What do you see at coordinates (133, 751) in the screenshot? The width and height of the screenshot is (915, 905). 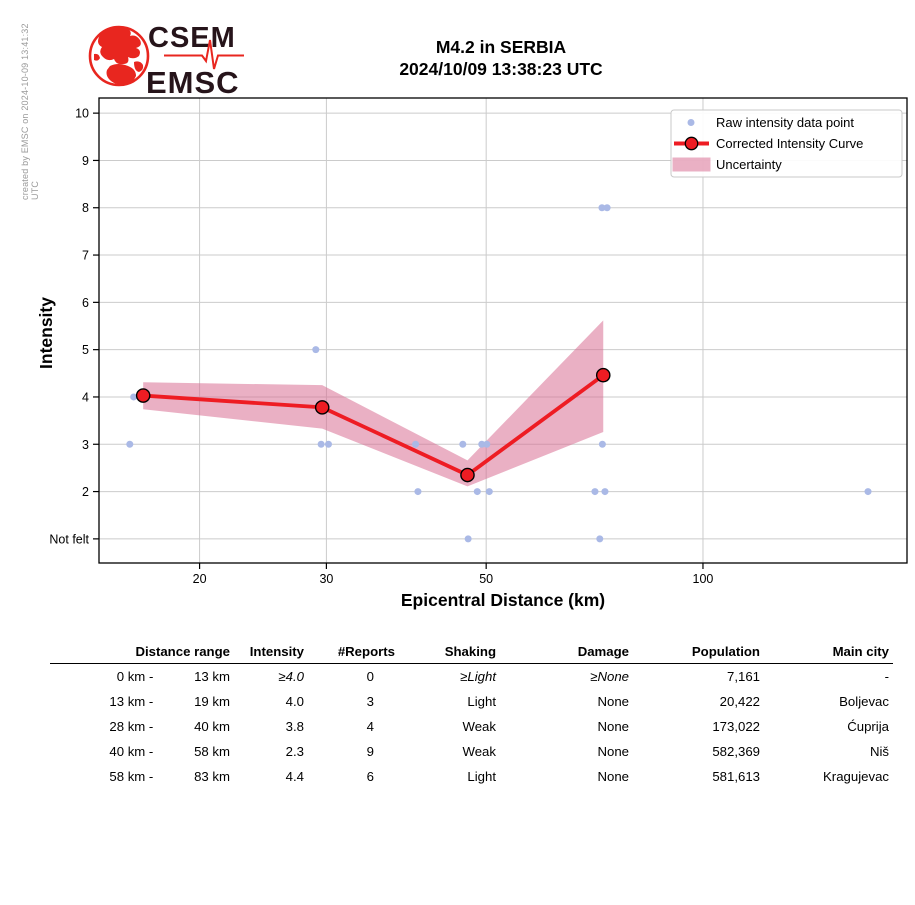 I see `range-from: 40 km -` at bounding box center [133, 751].